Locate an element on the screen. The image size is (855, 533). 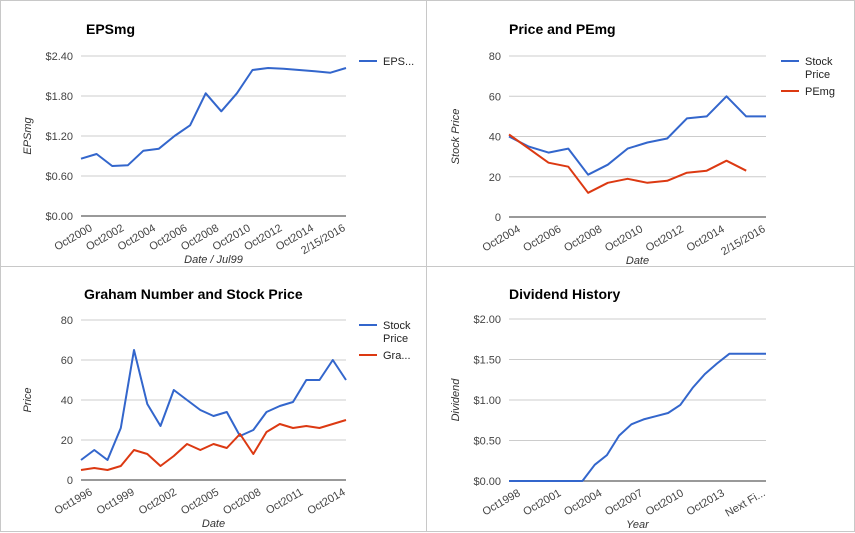
y-axis-title: Stock Price is located at coordinates (456, 137).